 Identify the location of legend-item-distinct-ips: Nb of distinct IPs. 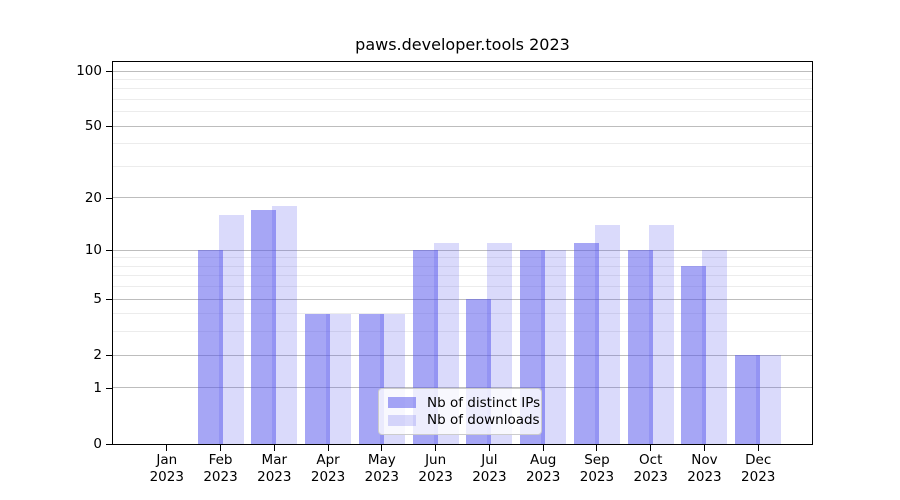
(464, 403).